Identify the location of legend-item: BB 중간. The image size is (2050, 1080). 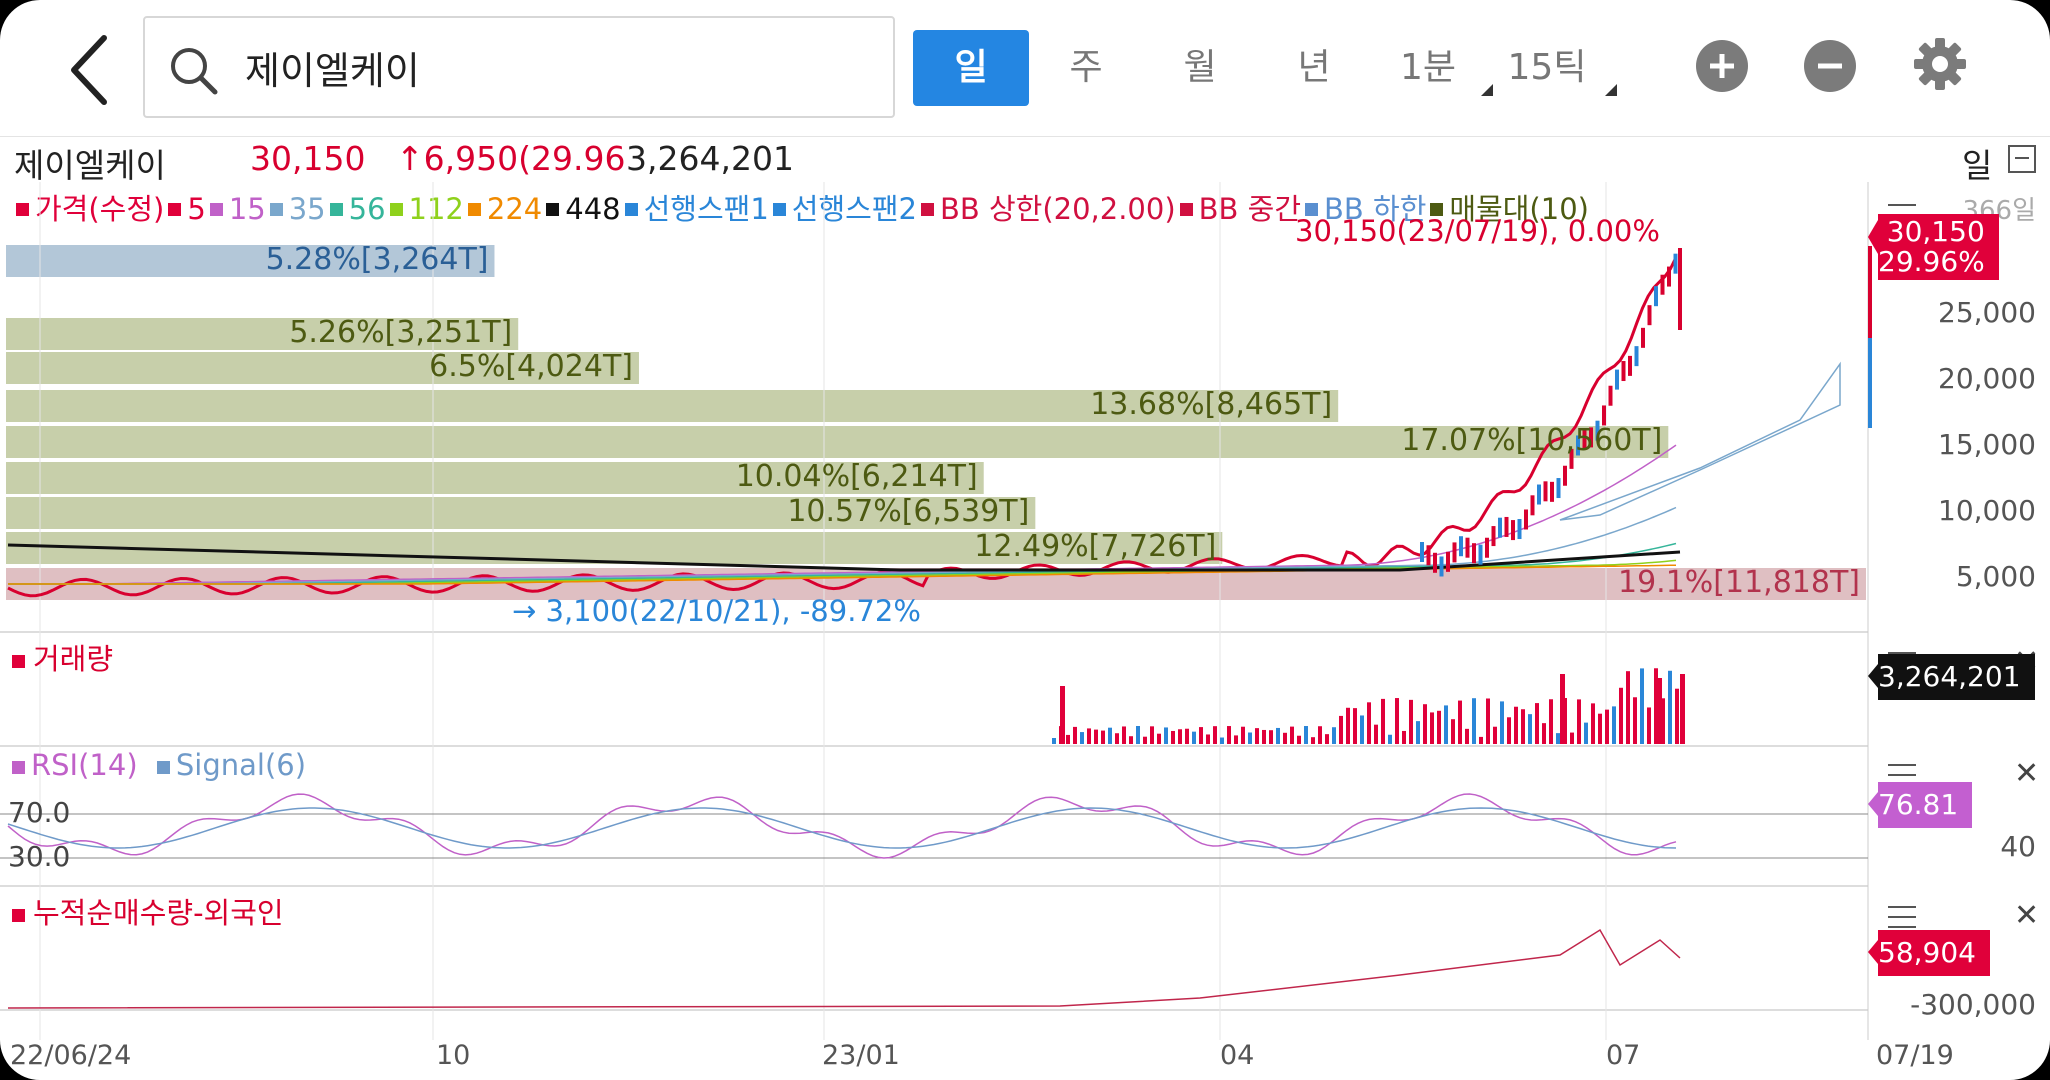
(1250, 209).